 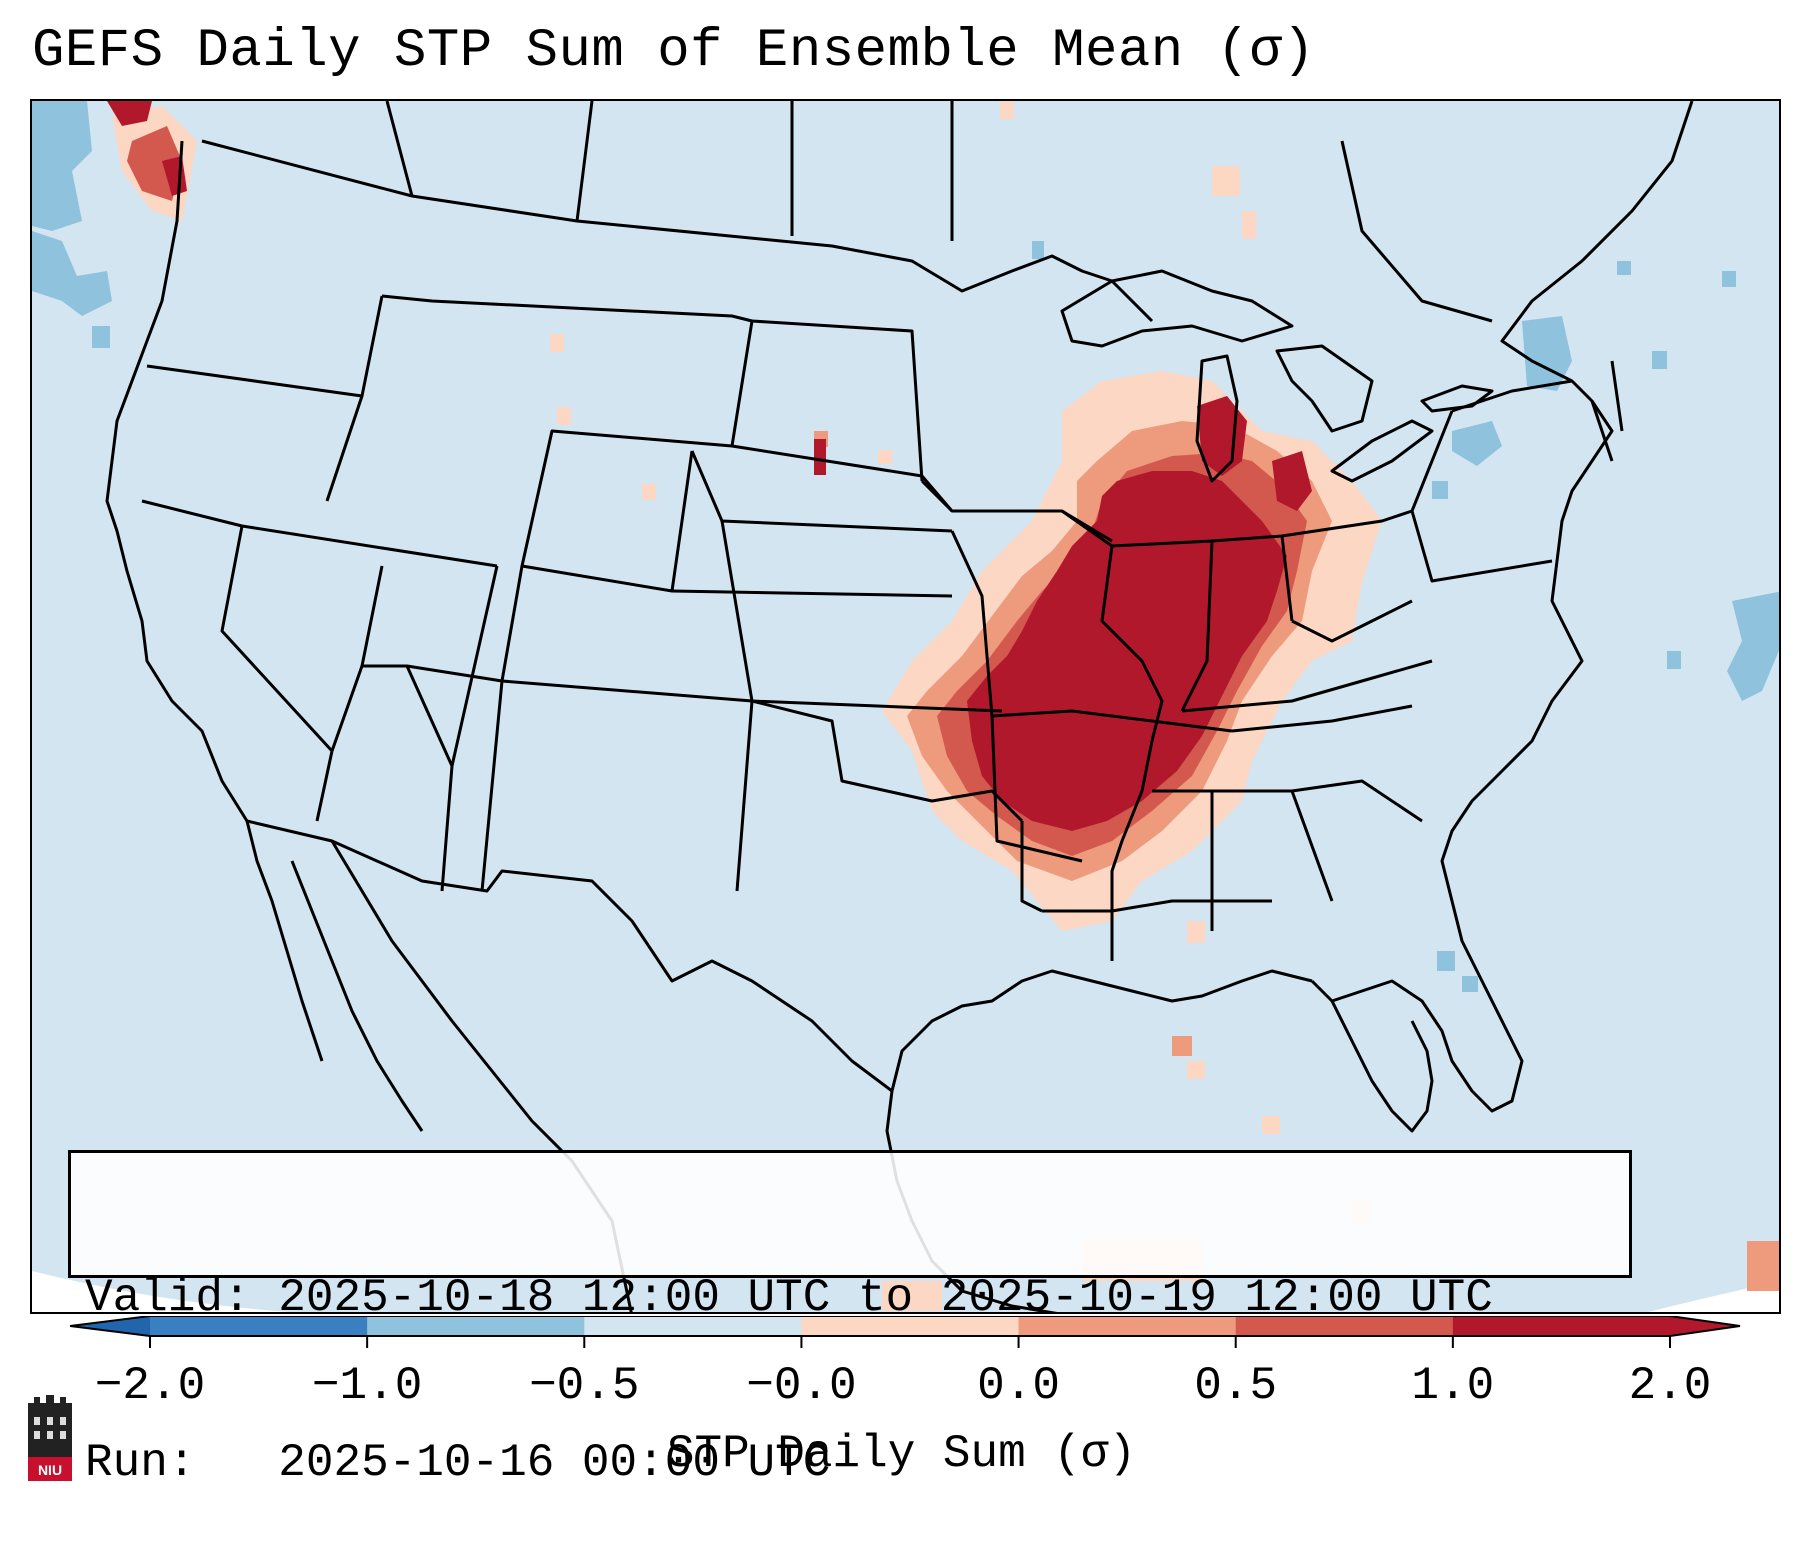 I want to click on colorbar-extend-low, so click(x=110, y=1326).